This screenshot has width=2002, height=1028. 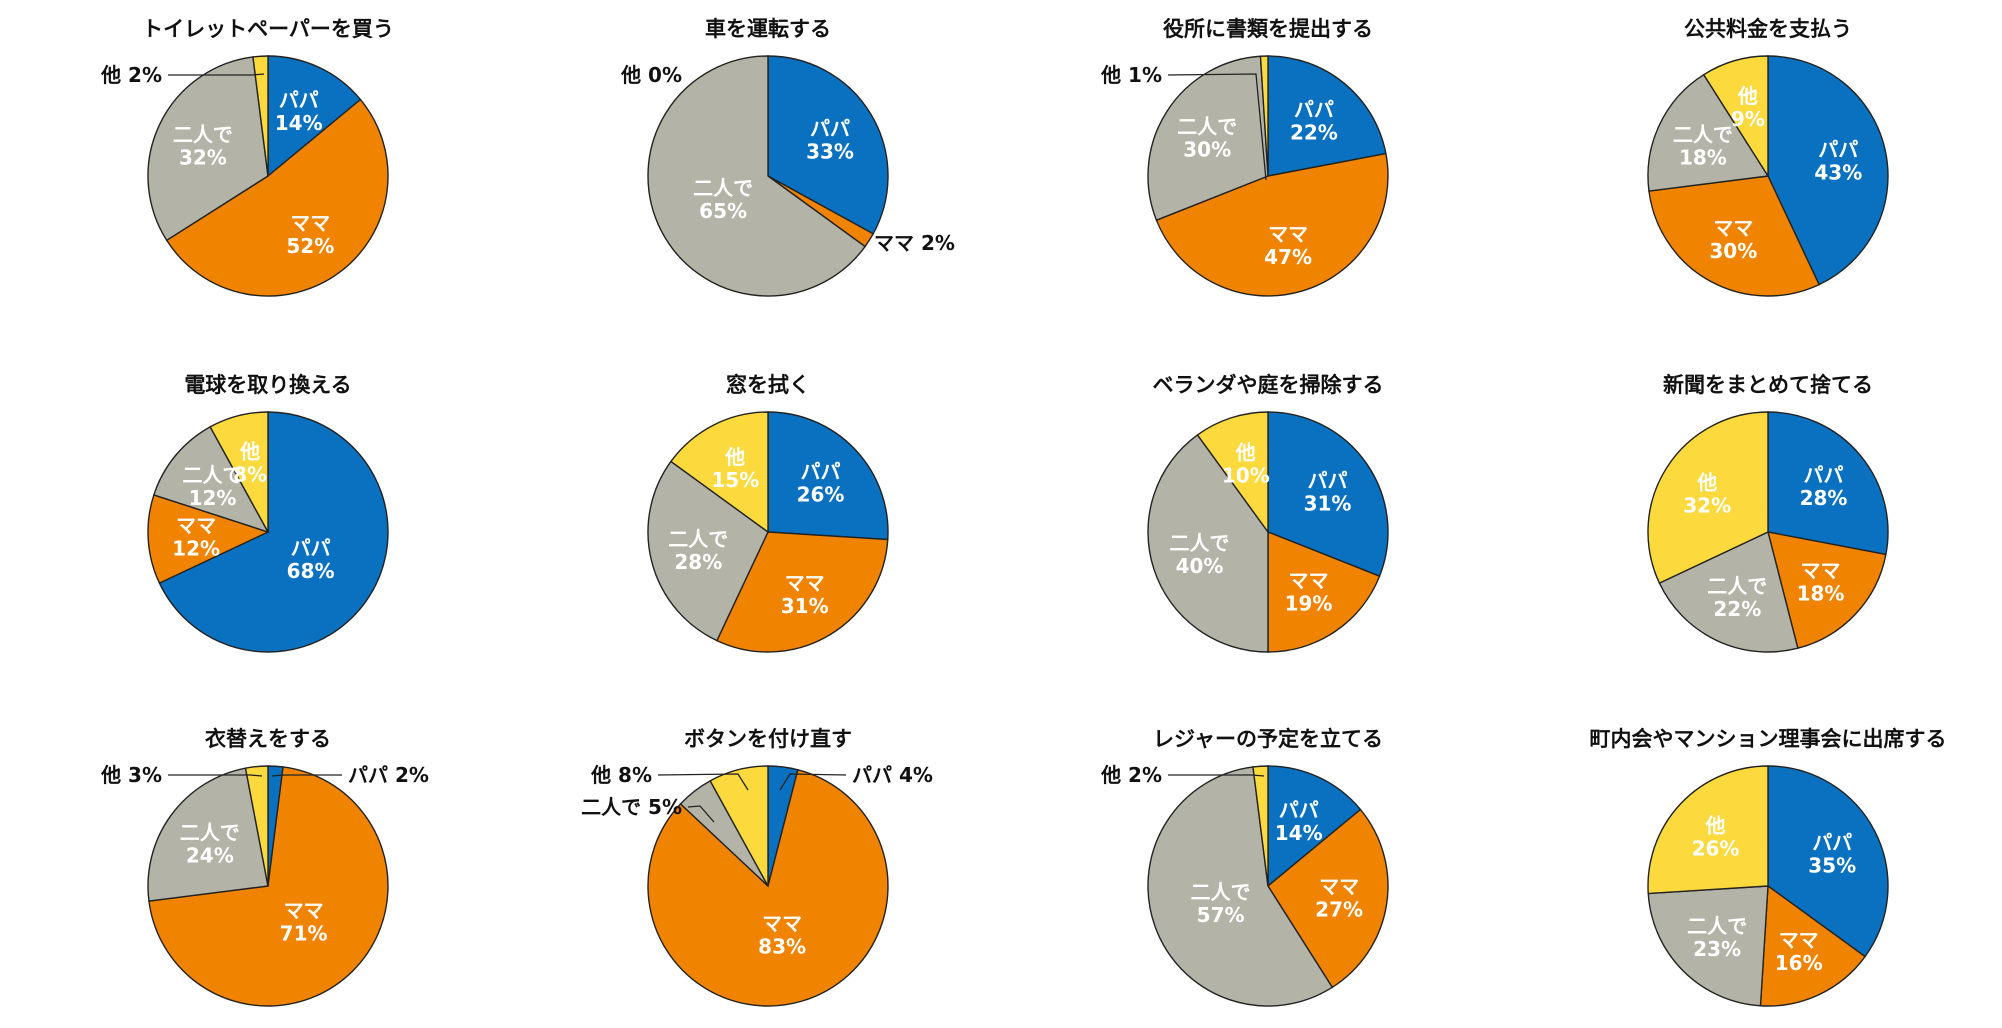 What do you see at coordinates (267, 385) in the screenshot?
I see `chart-title: 電球を取り換える` at bounding box center [267, 385].